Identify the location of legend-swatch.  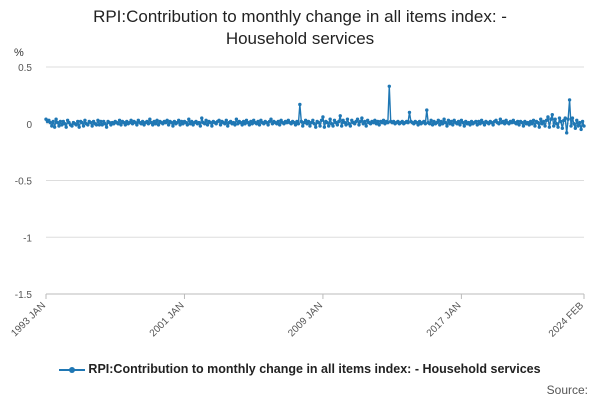
(72, 370).